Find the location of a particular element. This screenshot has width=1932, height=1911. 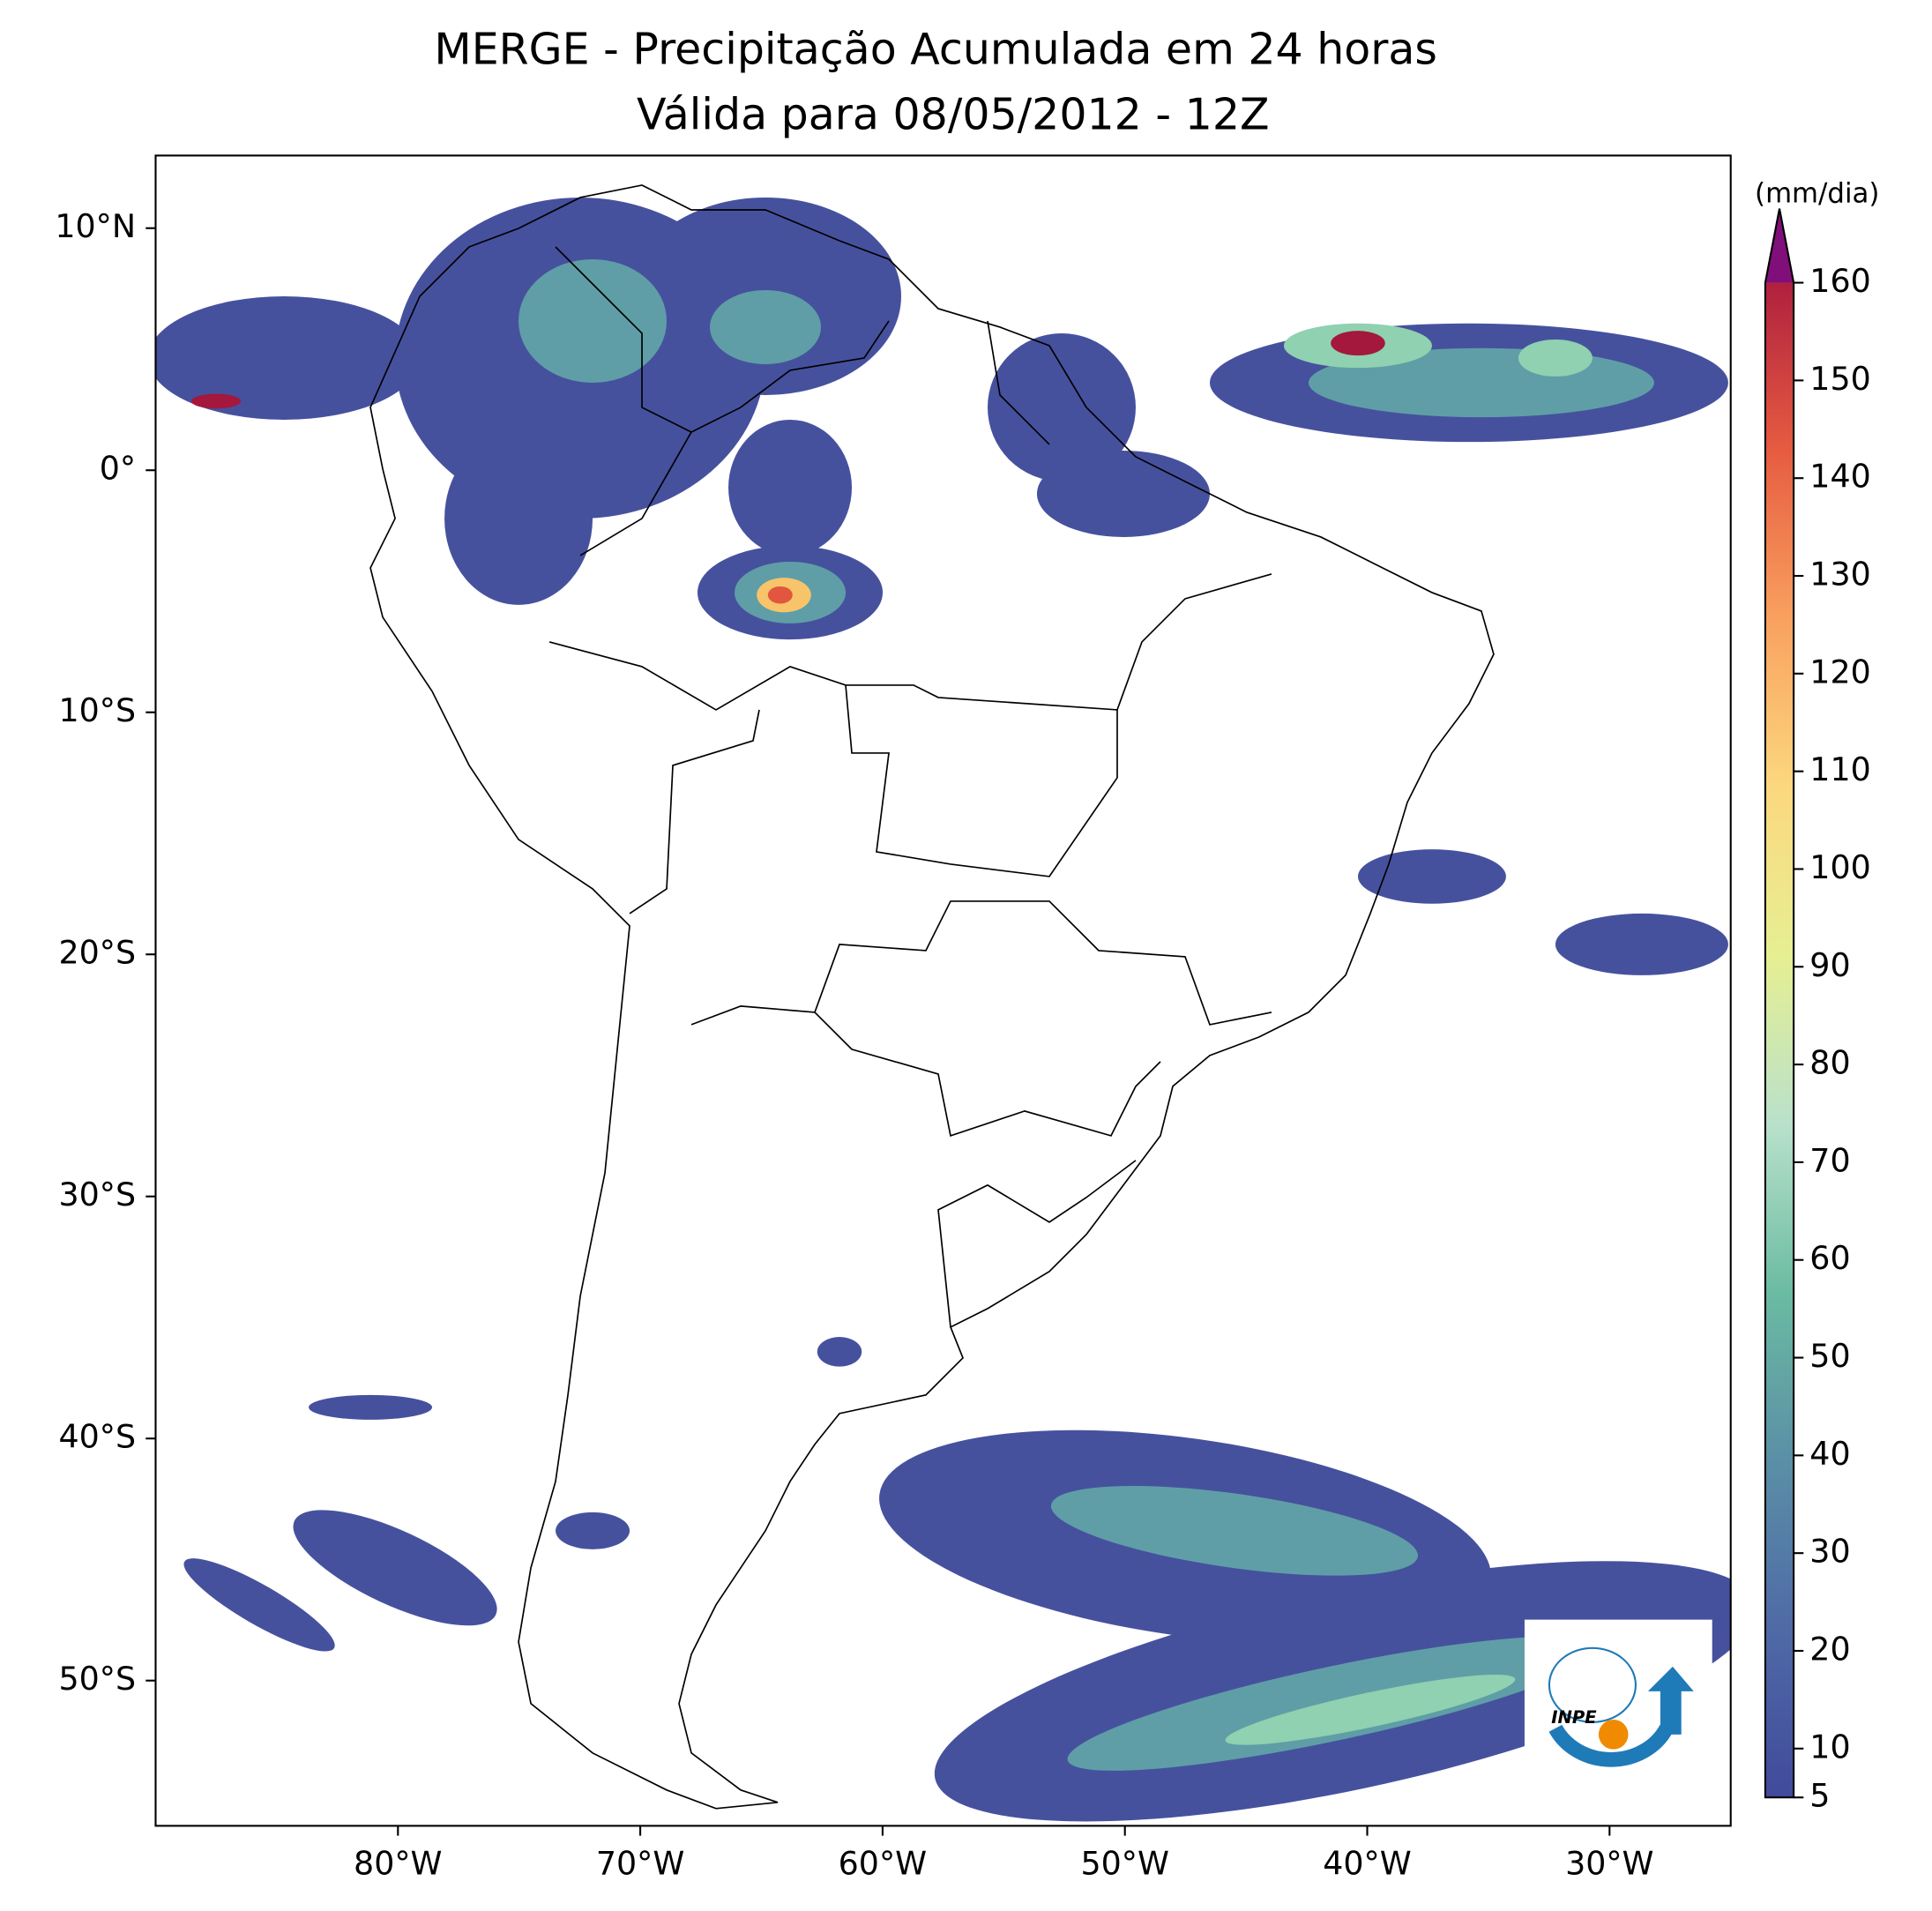

colorbar-tick-label: 50 is located at coordinates (1829, 1356).